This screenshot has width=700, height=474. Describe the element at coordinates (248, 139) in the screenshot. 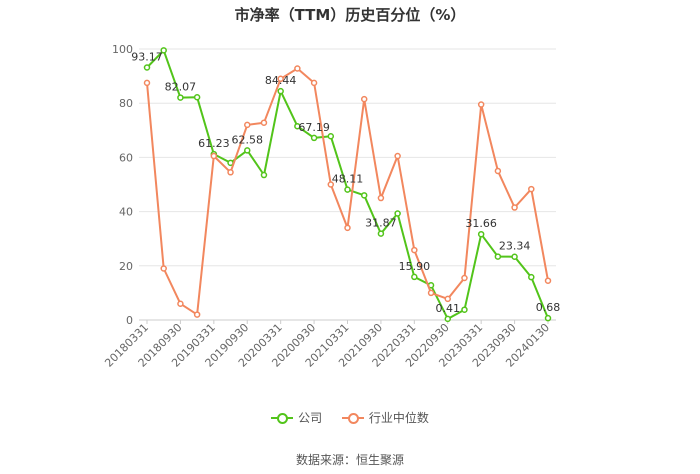

I see `data-label: 62.58` at that location.